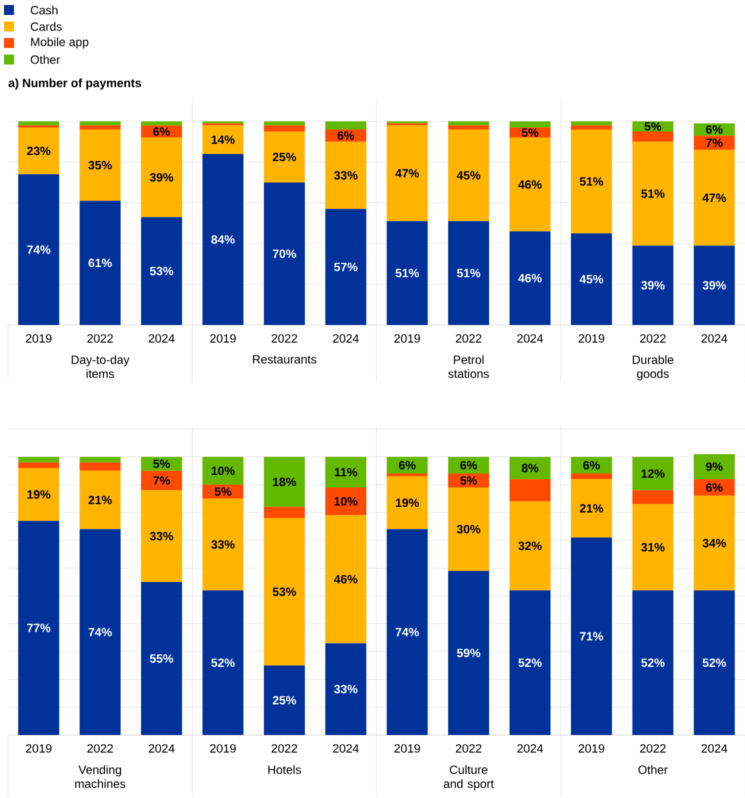  I want to click on data-label: 8%, so click(530, 468).